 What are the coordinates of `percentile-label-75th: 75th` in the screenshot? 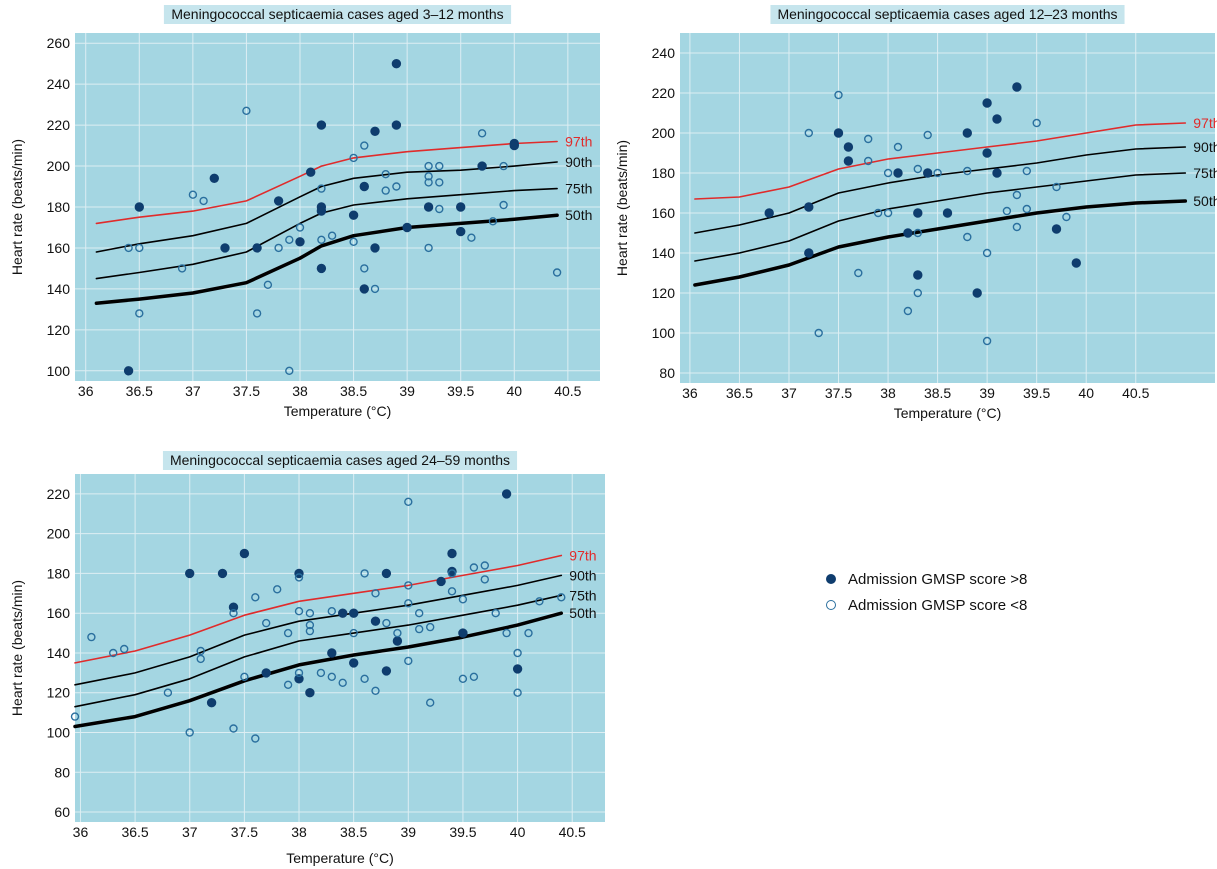 It's located at (1205, 173).